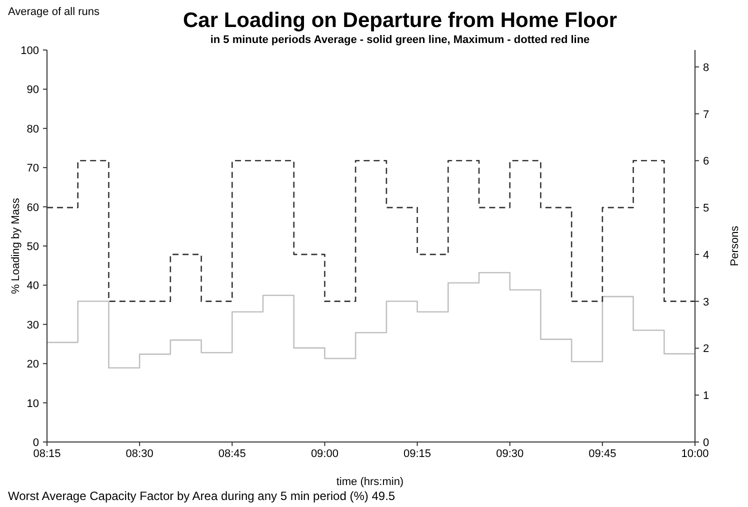 This screenshot has width=748, height=507. I want to click on chart-title: Car Loading on Departure from Home Floor, so click(400, 20).